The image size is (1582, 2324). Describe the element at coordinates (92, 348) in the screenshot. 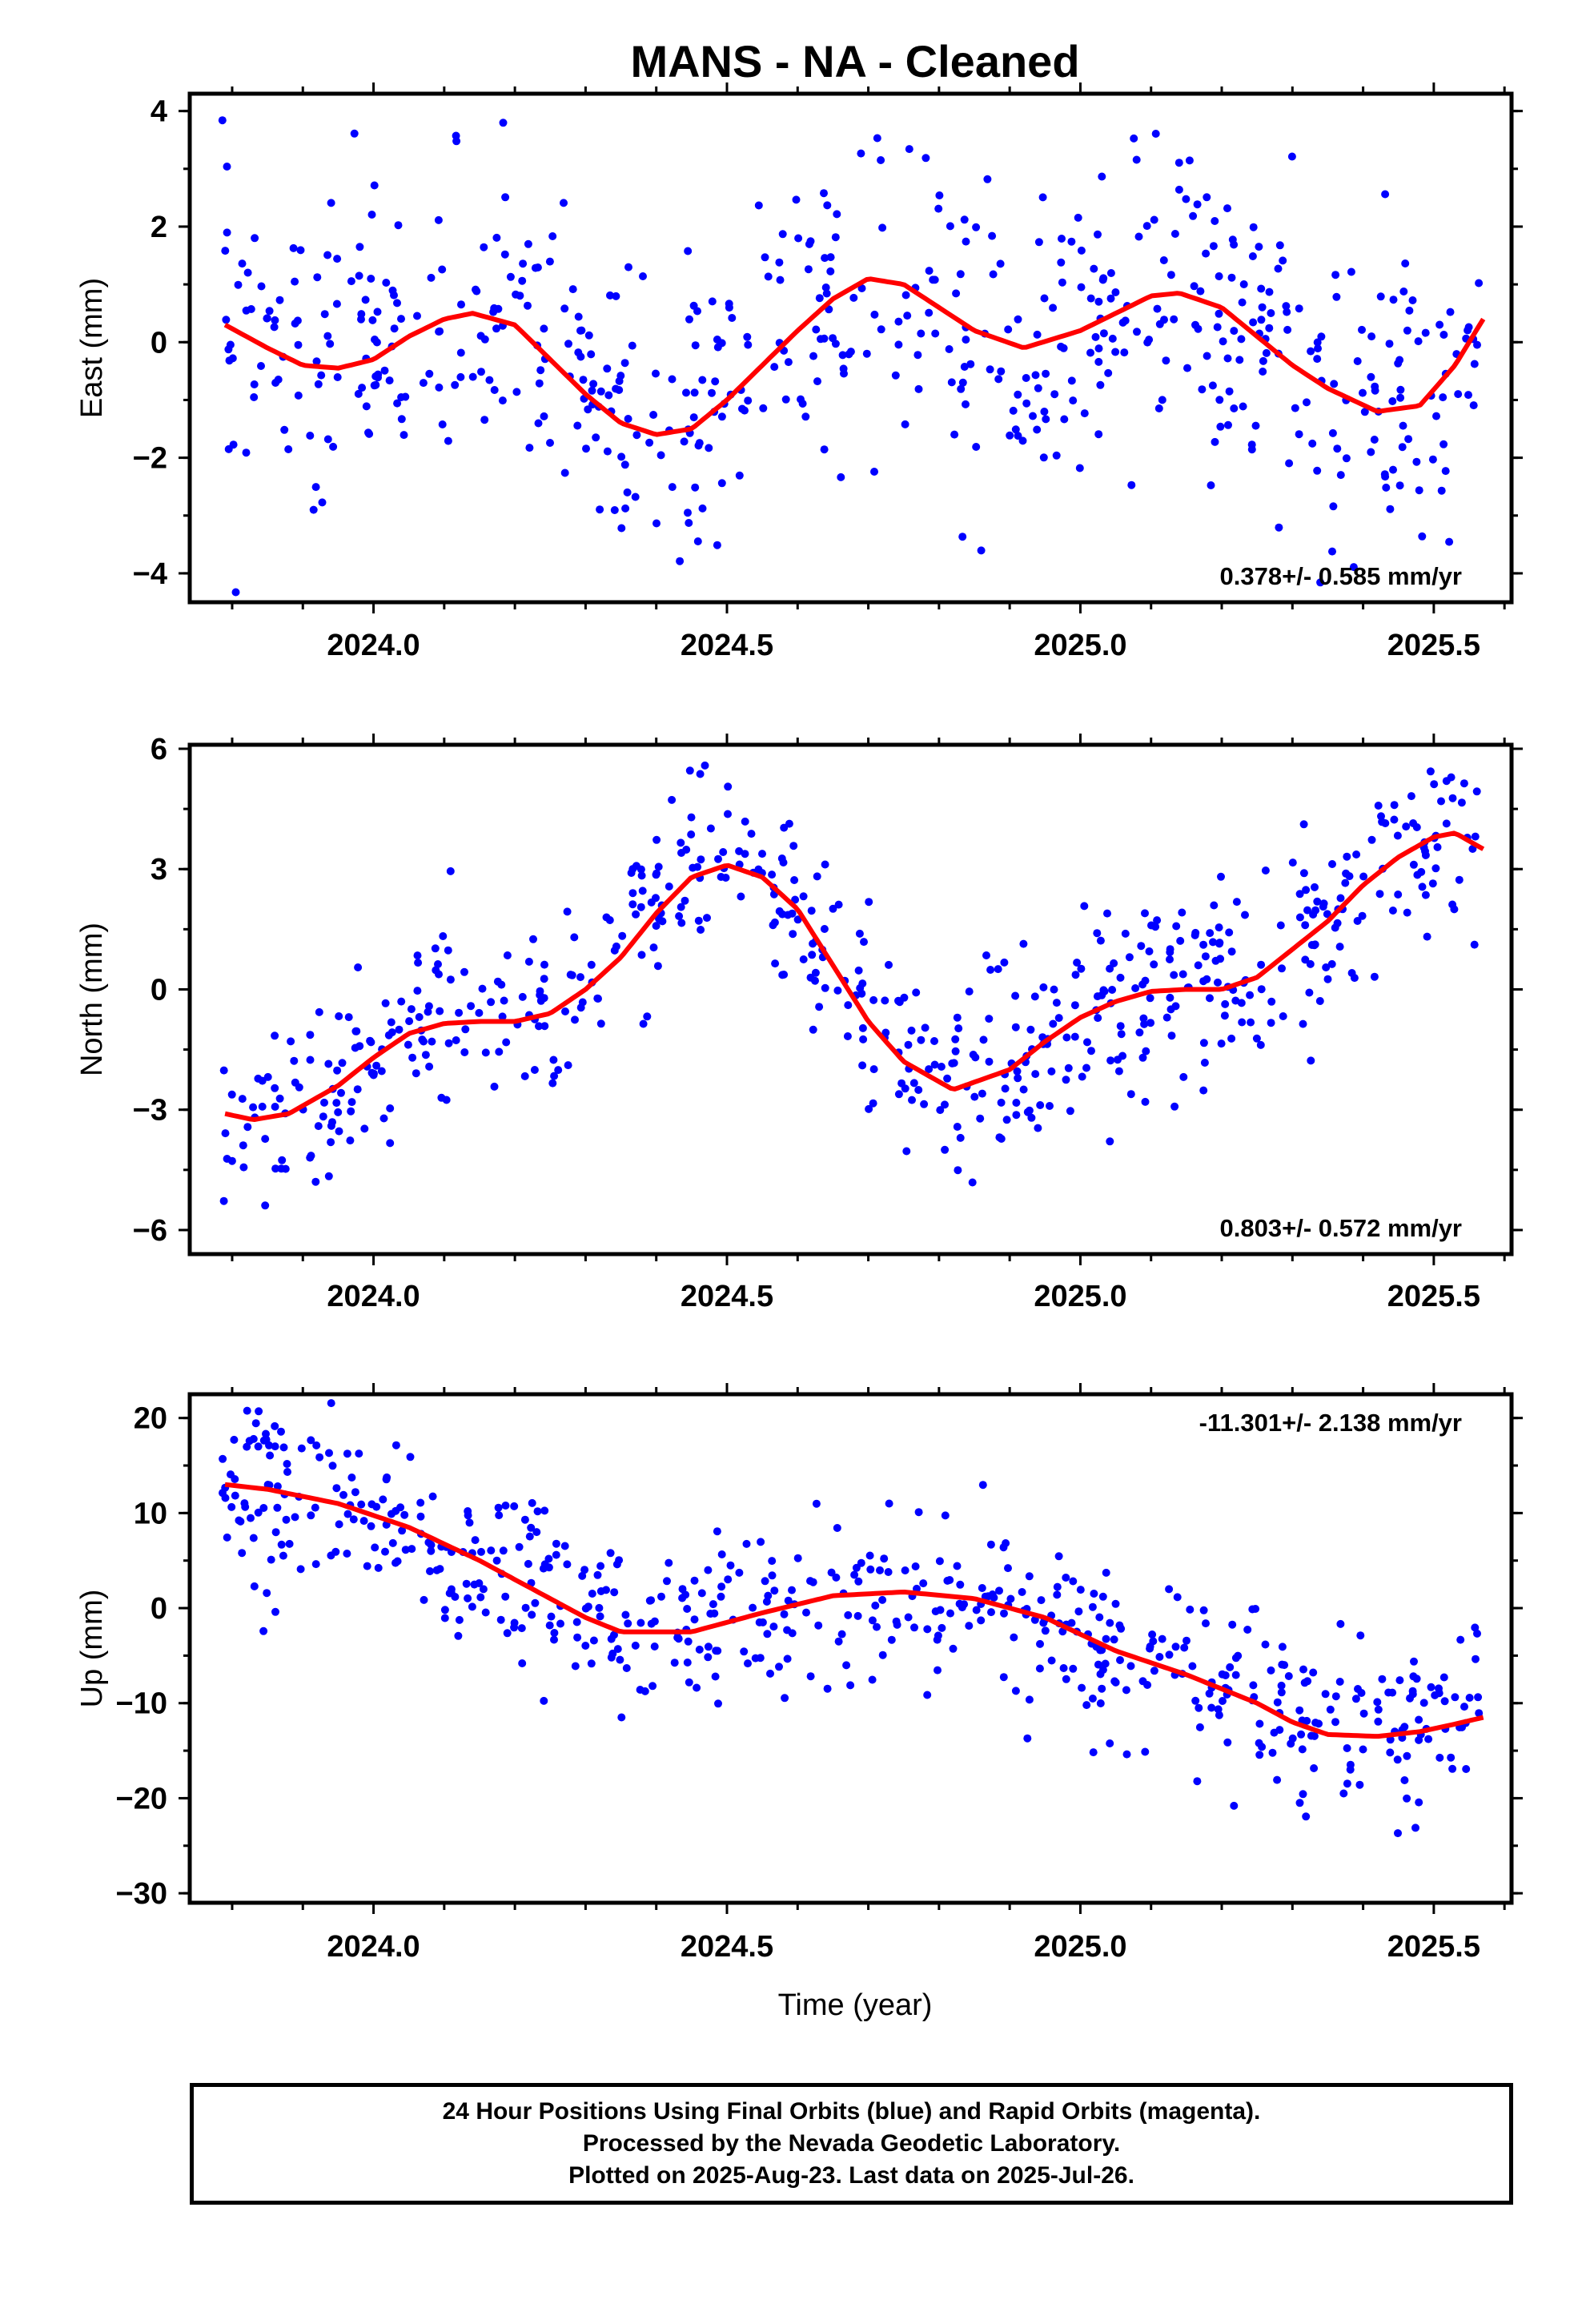

I see `y-axis-title-east: East (mm)` at that location.